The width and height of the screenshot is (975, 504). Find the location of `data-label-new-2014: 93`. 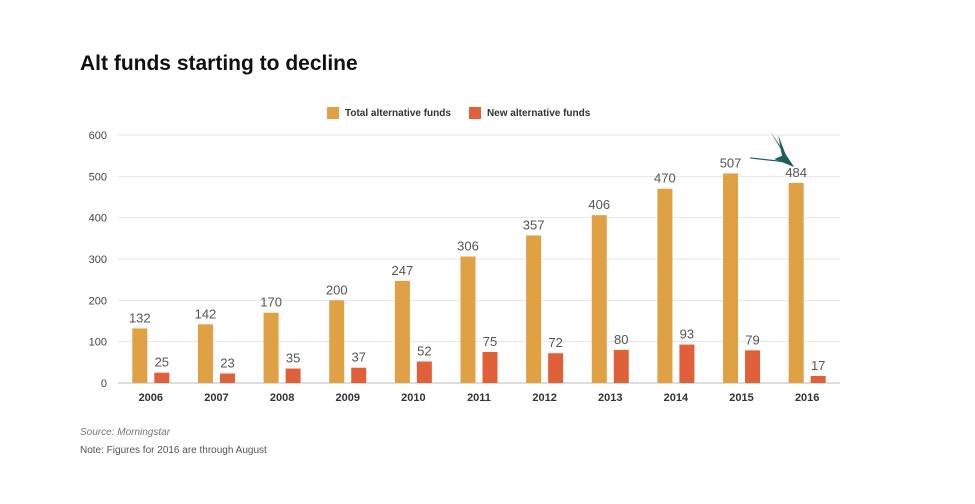

data-label-new-2014: 93 is located at coordinates (687, 334).